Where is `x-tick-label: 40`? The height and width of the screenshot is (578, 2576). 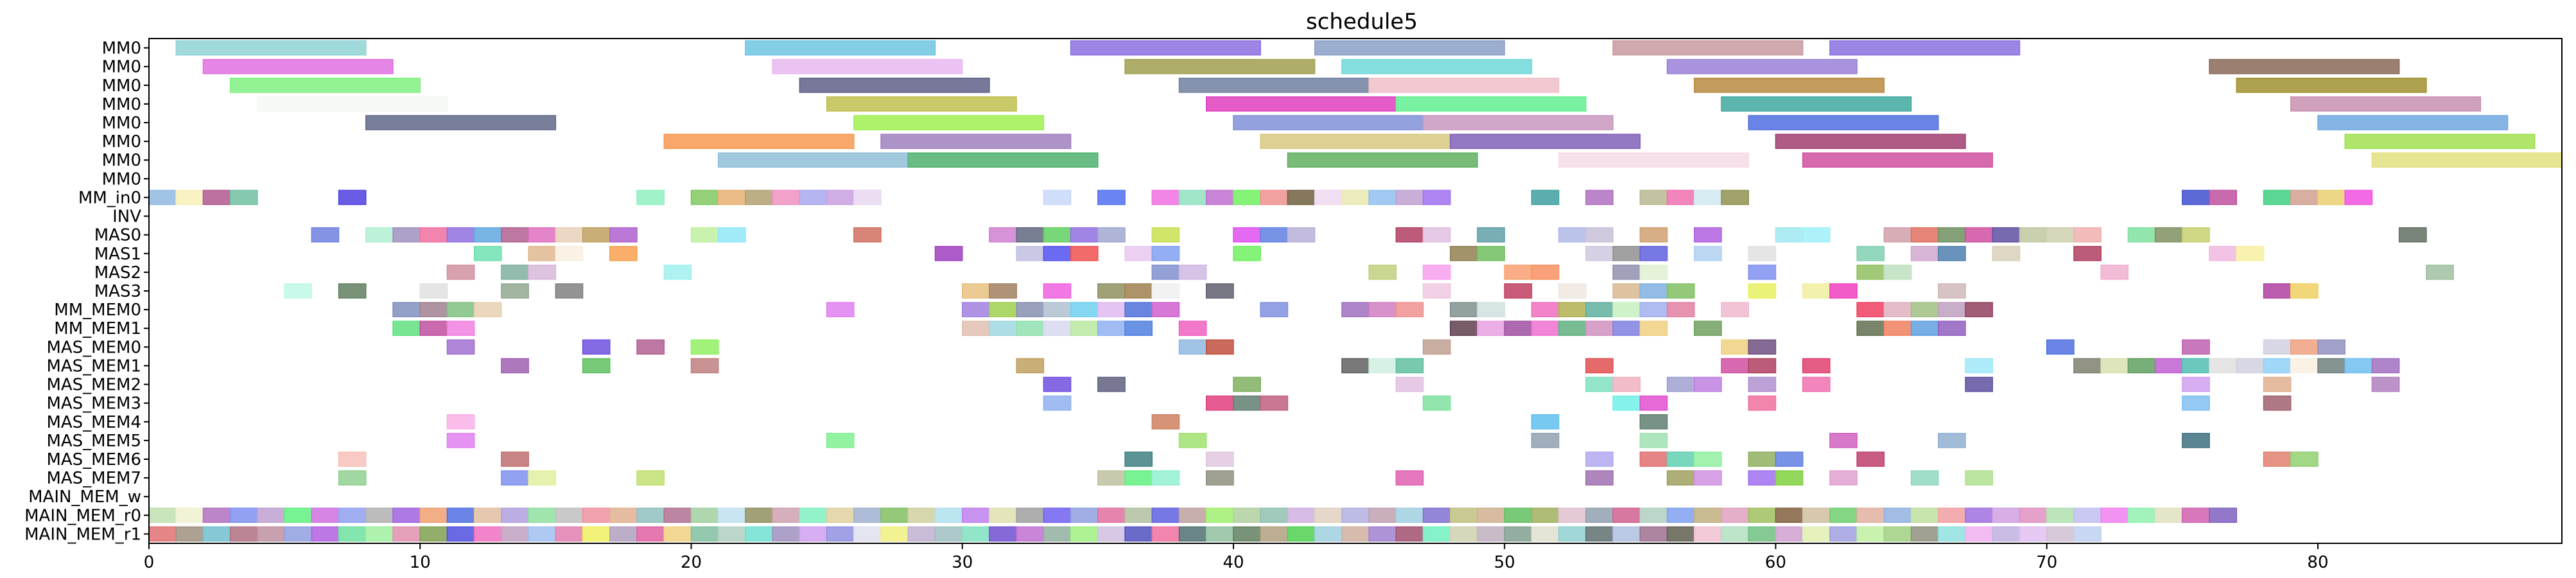 x-tick-label: 40 is located at coordinates (1233, 563).